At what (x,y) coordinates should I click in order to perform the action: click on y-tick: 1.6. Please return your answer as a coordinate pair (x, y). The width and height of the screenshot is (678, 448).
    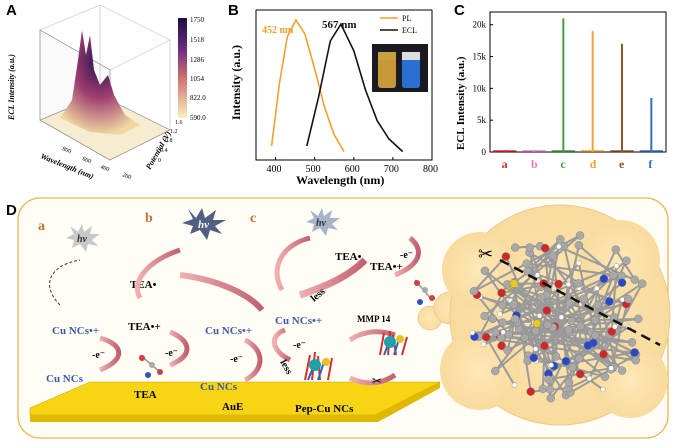
    Looking at the image, I should click on (179, 123).